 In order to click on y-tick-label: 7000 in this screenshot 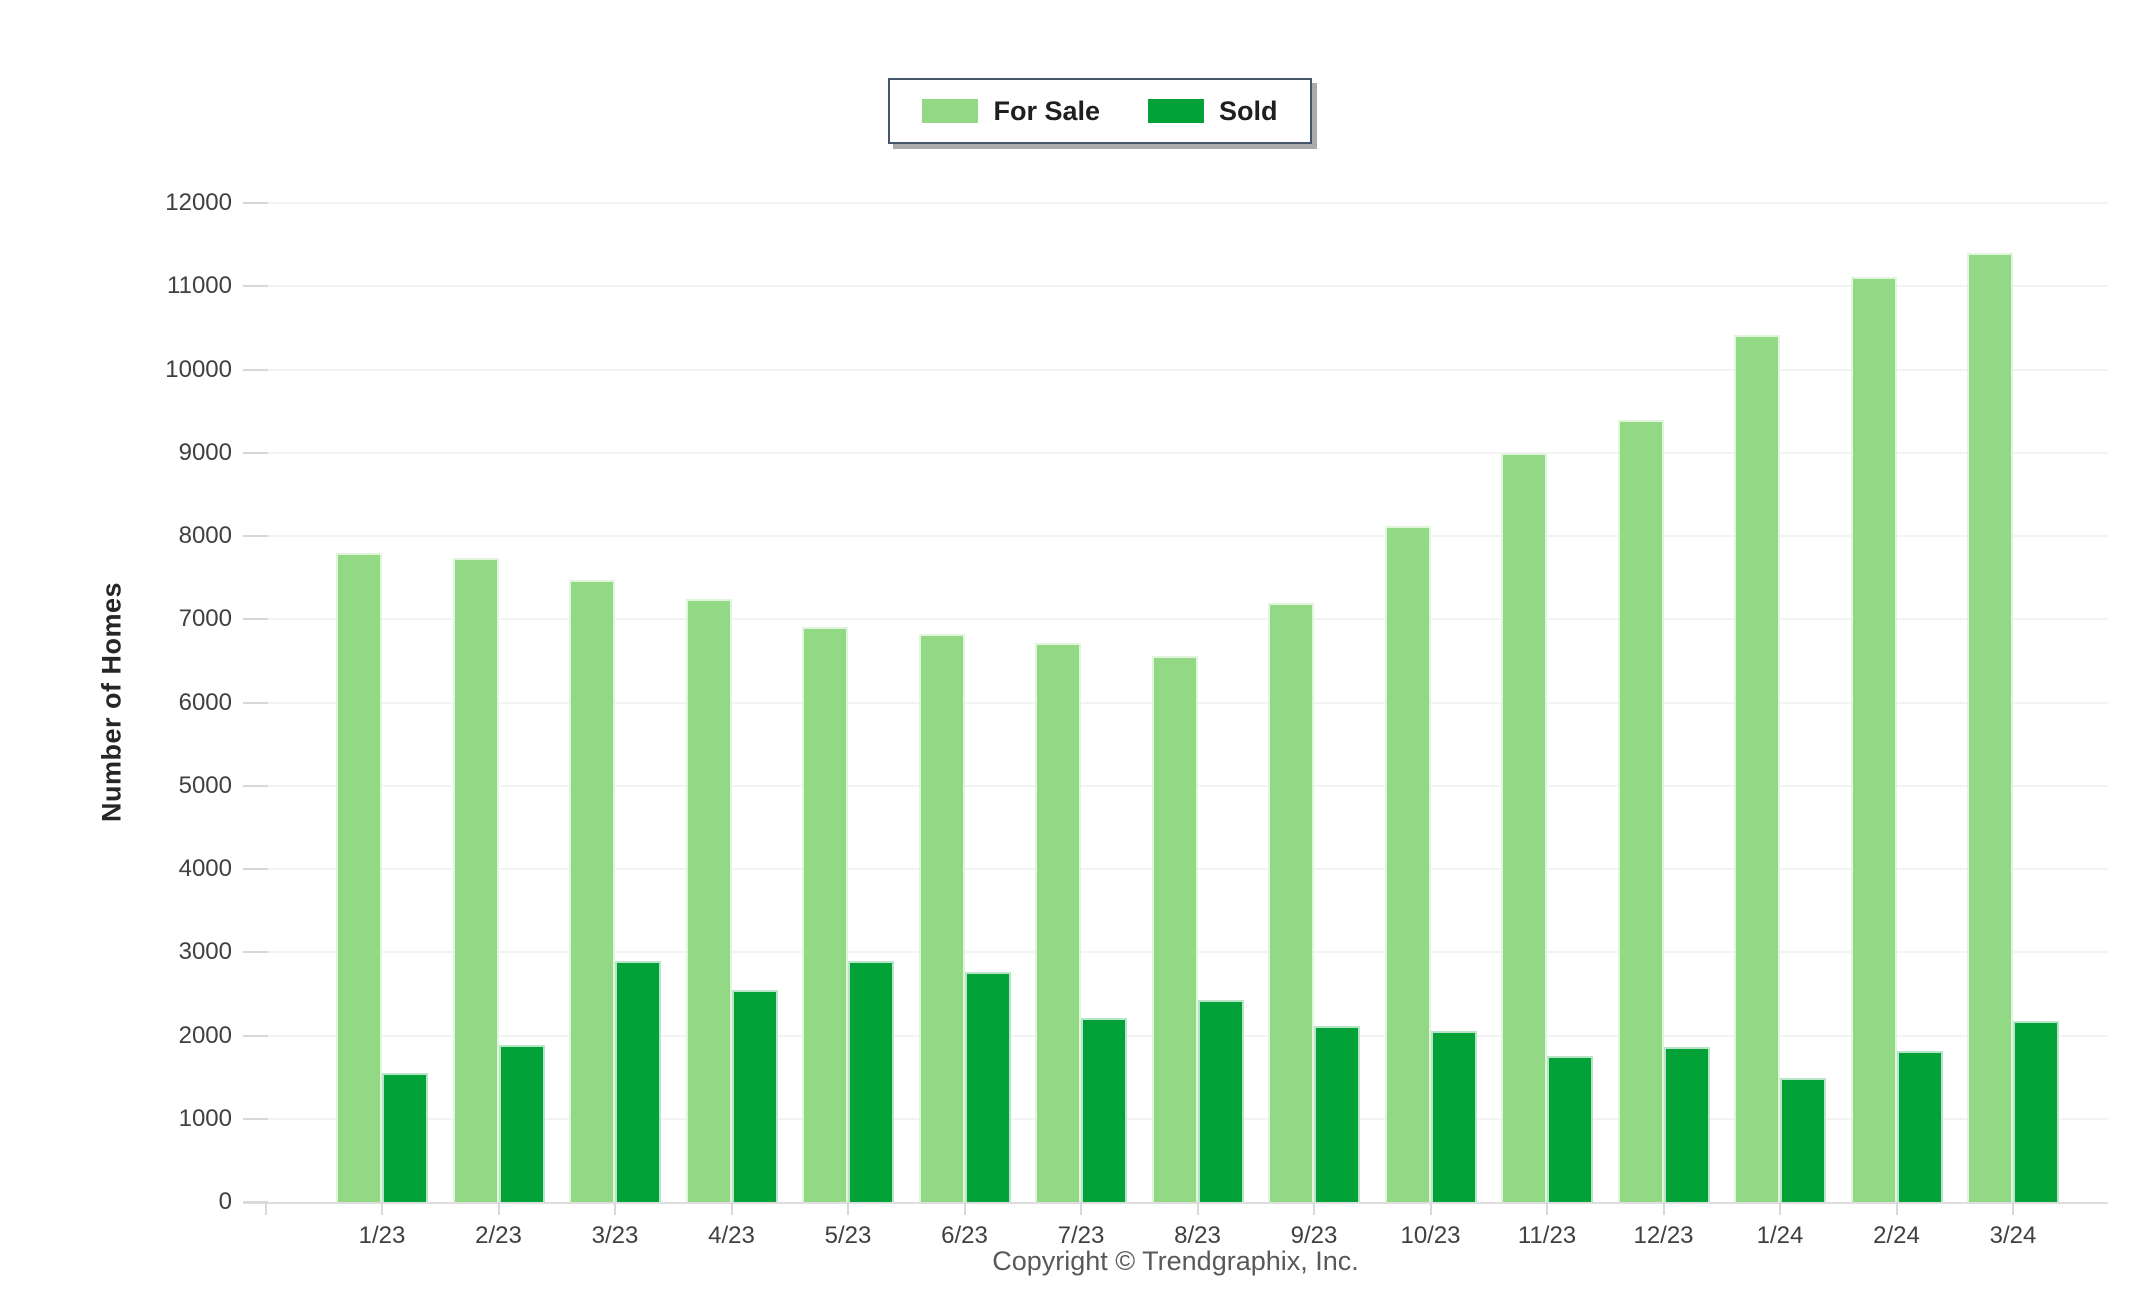, I will do `click(205, 619)`.